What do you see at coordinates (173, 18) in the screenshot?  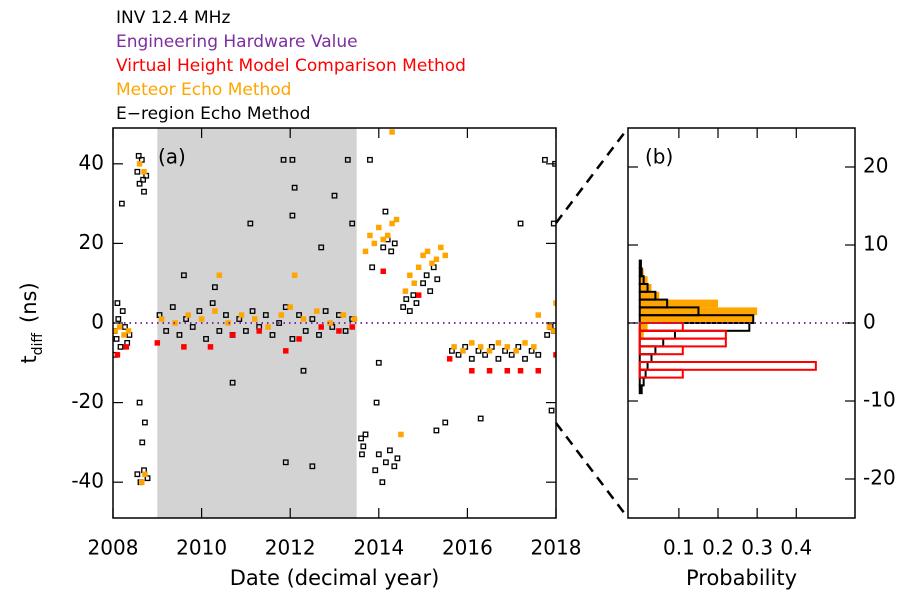 I see `legend-title: INV 12.4 MHz` at bounding box center [173, 18].